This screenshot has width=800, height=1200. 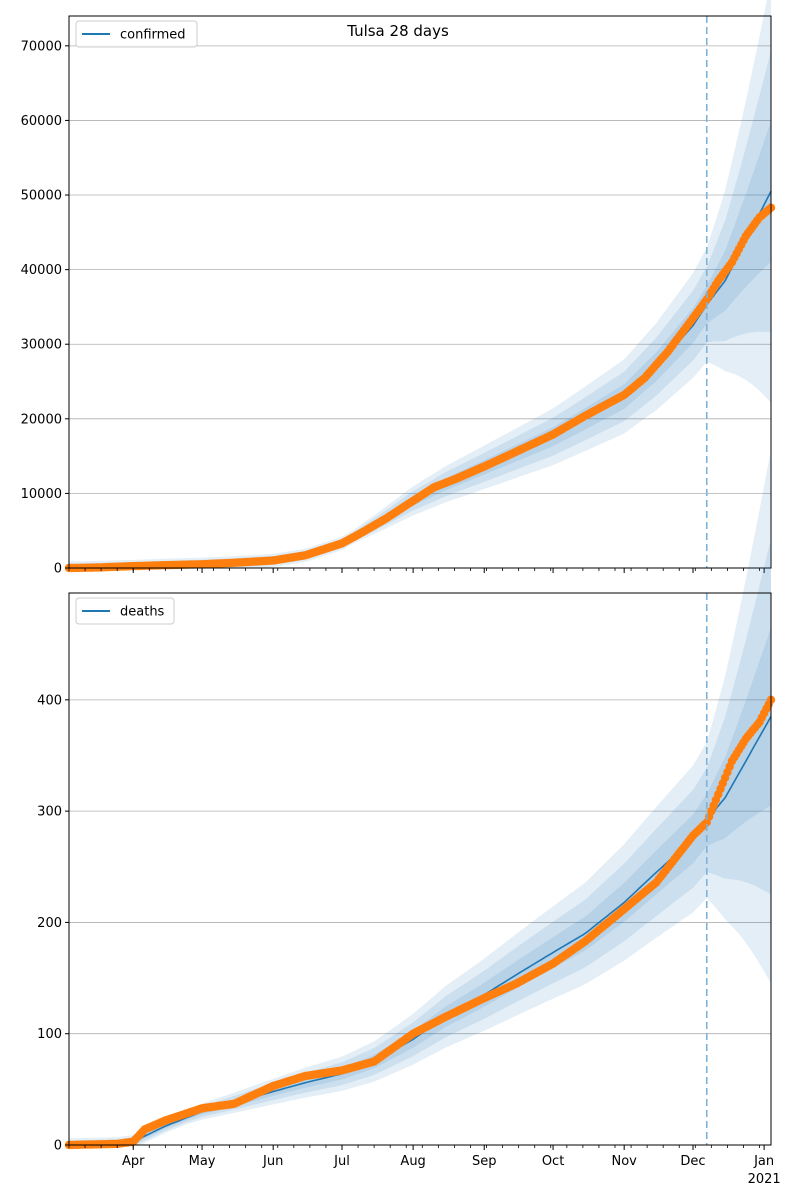 What do you see at coordinates (553, 1161) in the screenshot?
I see `x-tick-label: Oct` at bounding box center [553, 1161].